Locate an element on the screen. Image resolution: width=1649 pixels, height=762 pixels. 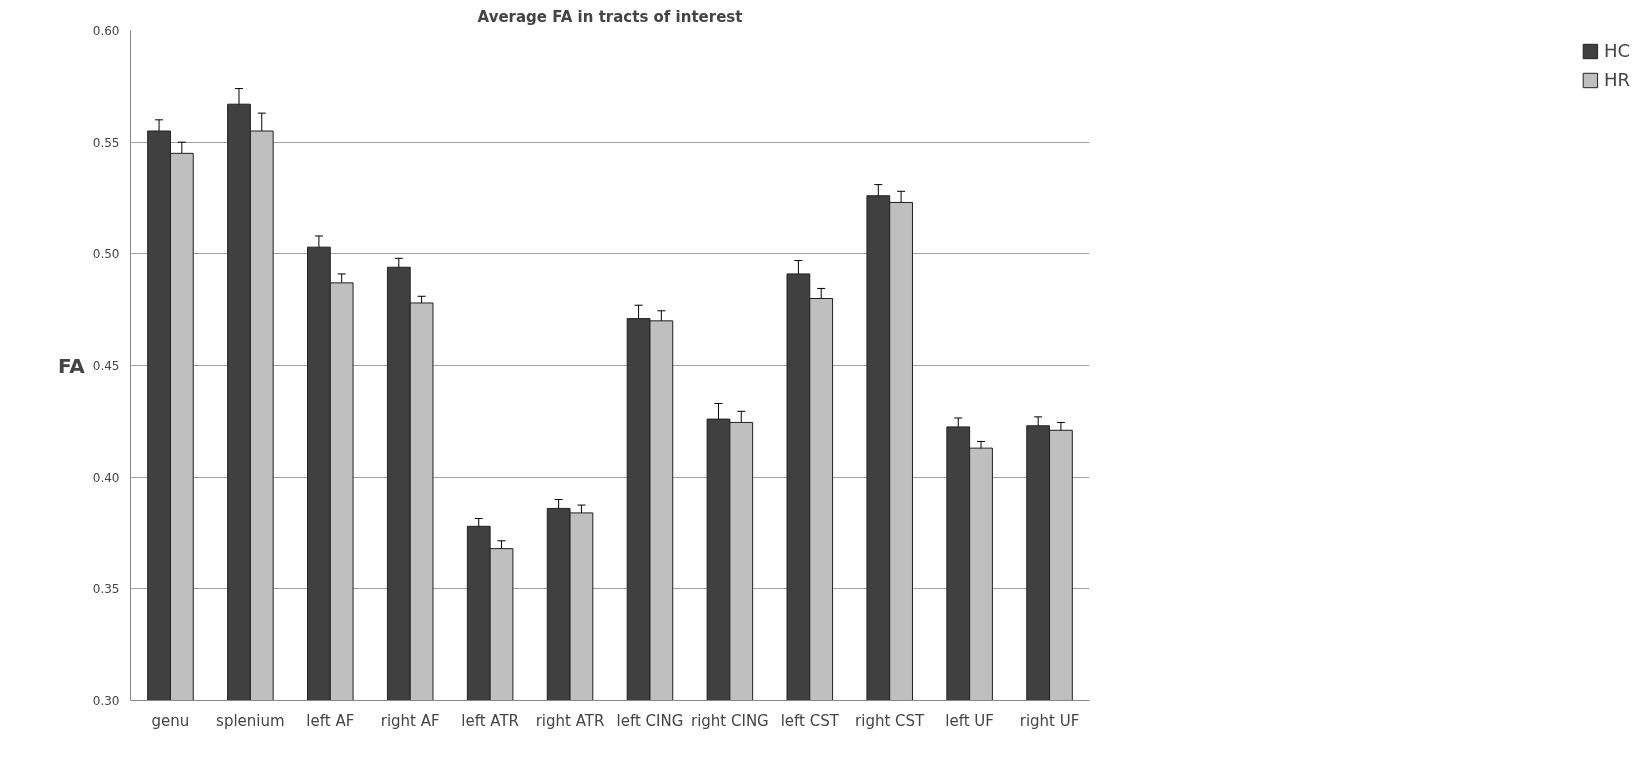
x-tick-label: right ATR is located at coordinates (570, 720).